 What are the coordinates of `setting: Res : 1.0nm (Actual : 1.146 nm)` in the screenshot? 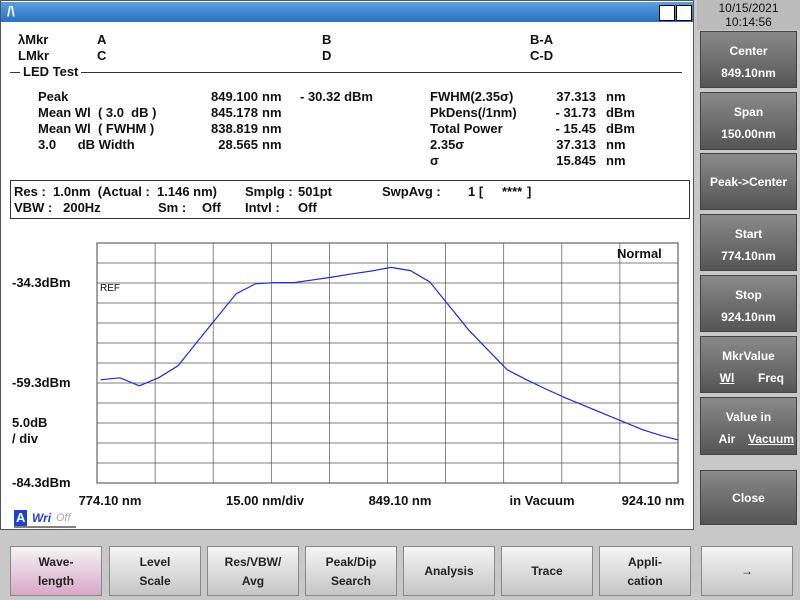 It's located at (116, 191).